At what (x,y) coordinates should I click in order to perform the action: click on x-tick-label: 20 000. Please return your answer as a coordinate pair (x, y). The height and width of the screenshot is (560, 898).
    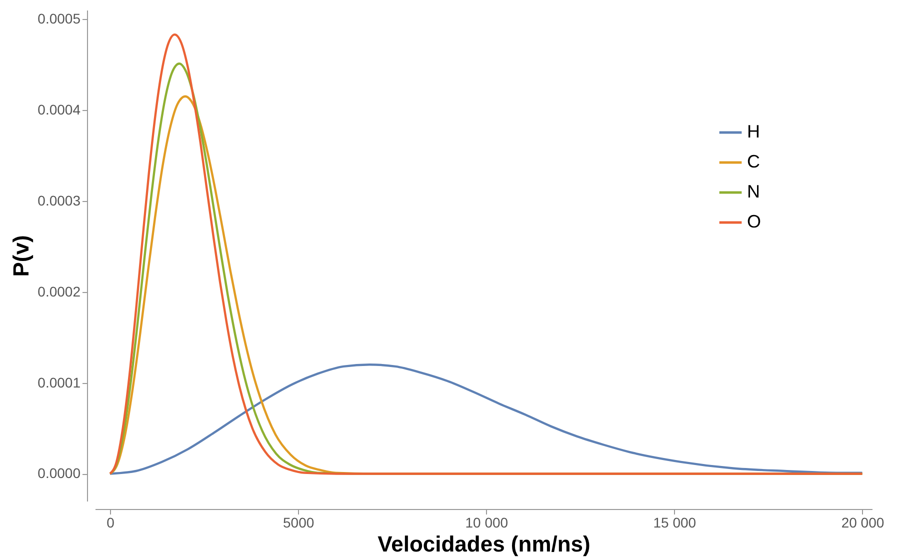
    Looking at the image, I should click on (862, 522).